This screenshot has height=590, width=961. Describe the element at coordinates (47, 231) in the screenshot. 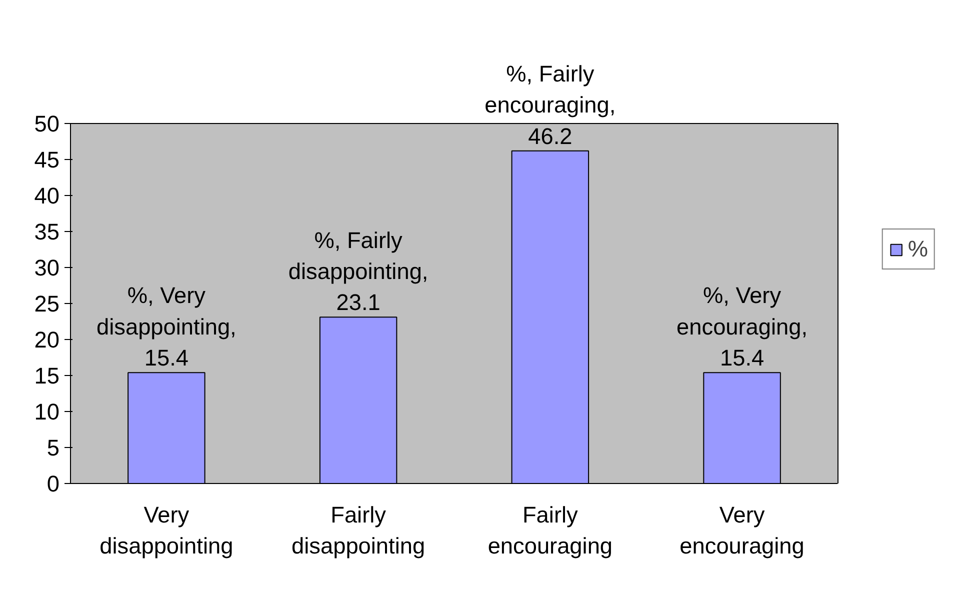

I see `y-tick-label: 35` at that location.